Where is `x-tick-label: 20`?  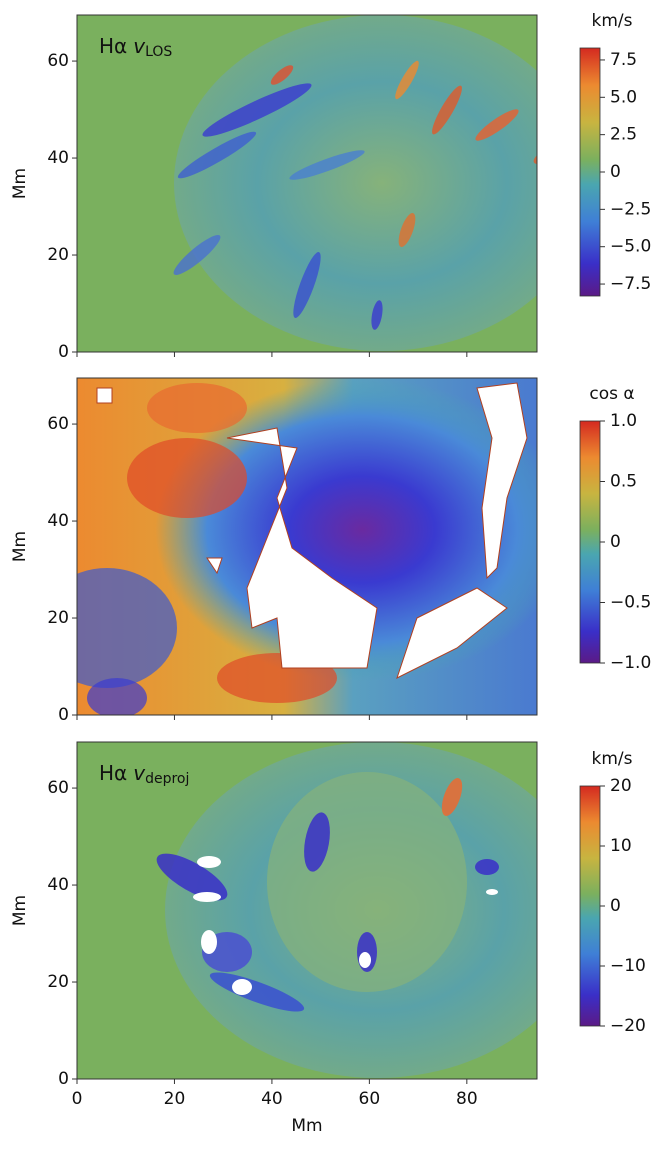
x-tick-label: 20 is located at coordinates (175, 1099).